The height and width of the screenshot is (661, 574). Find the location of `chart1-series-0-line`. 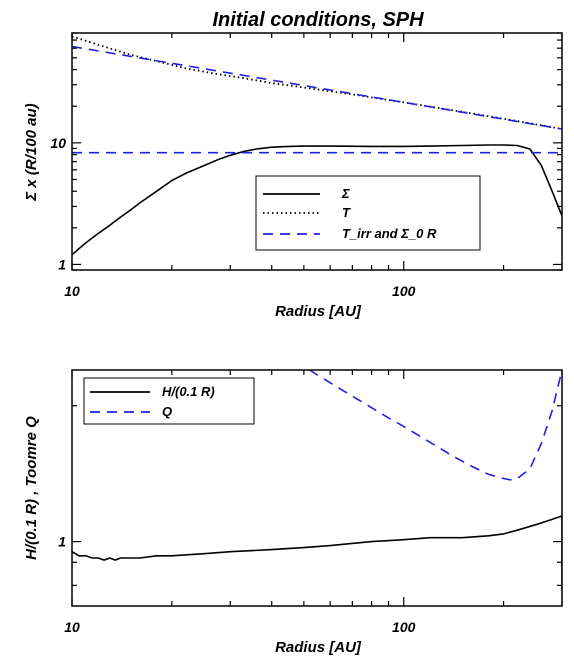

chart1-series-0-line is located at coordinates (317, 553).